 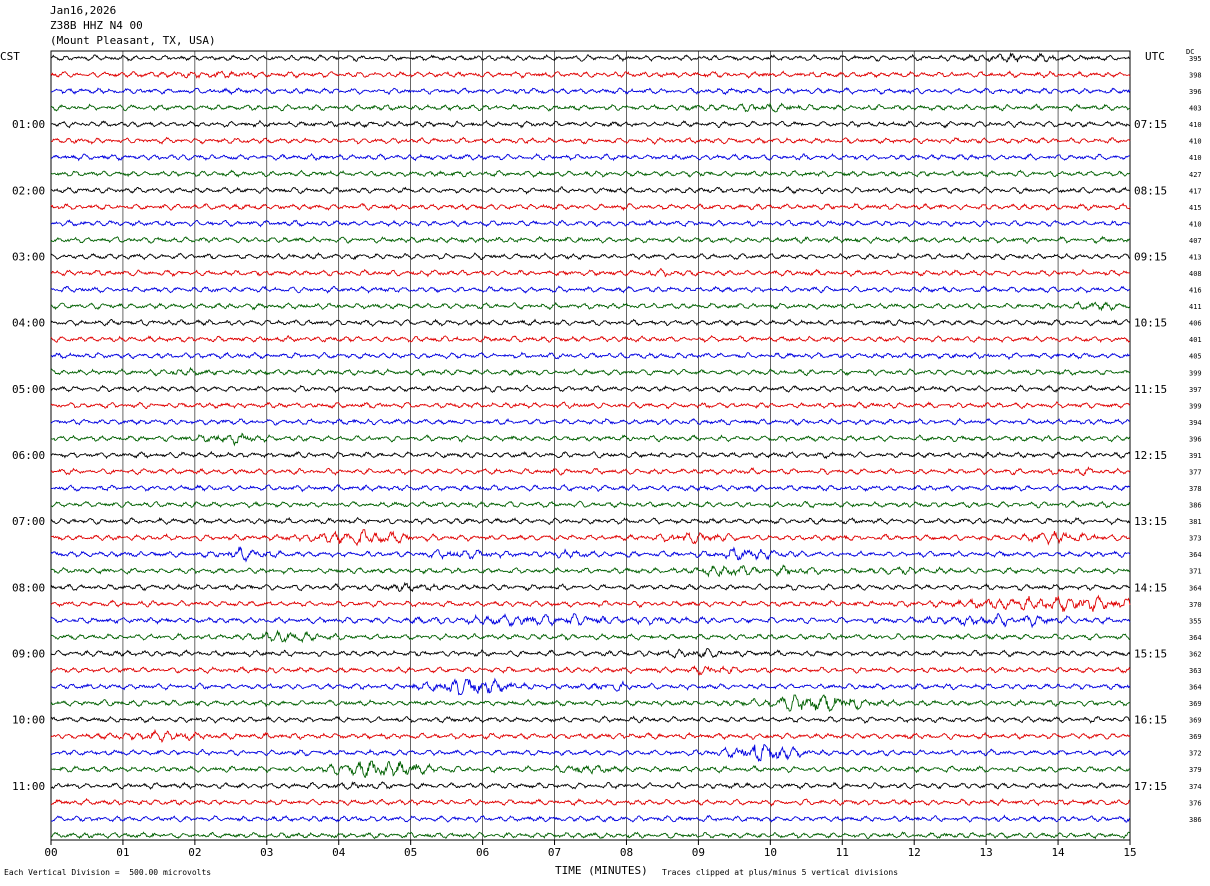 I want to click on dc-offset-label: 413, so click(x=1195, y=257).